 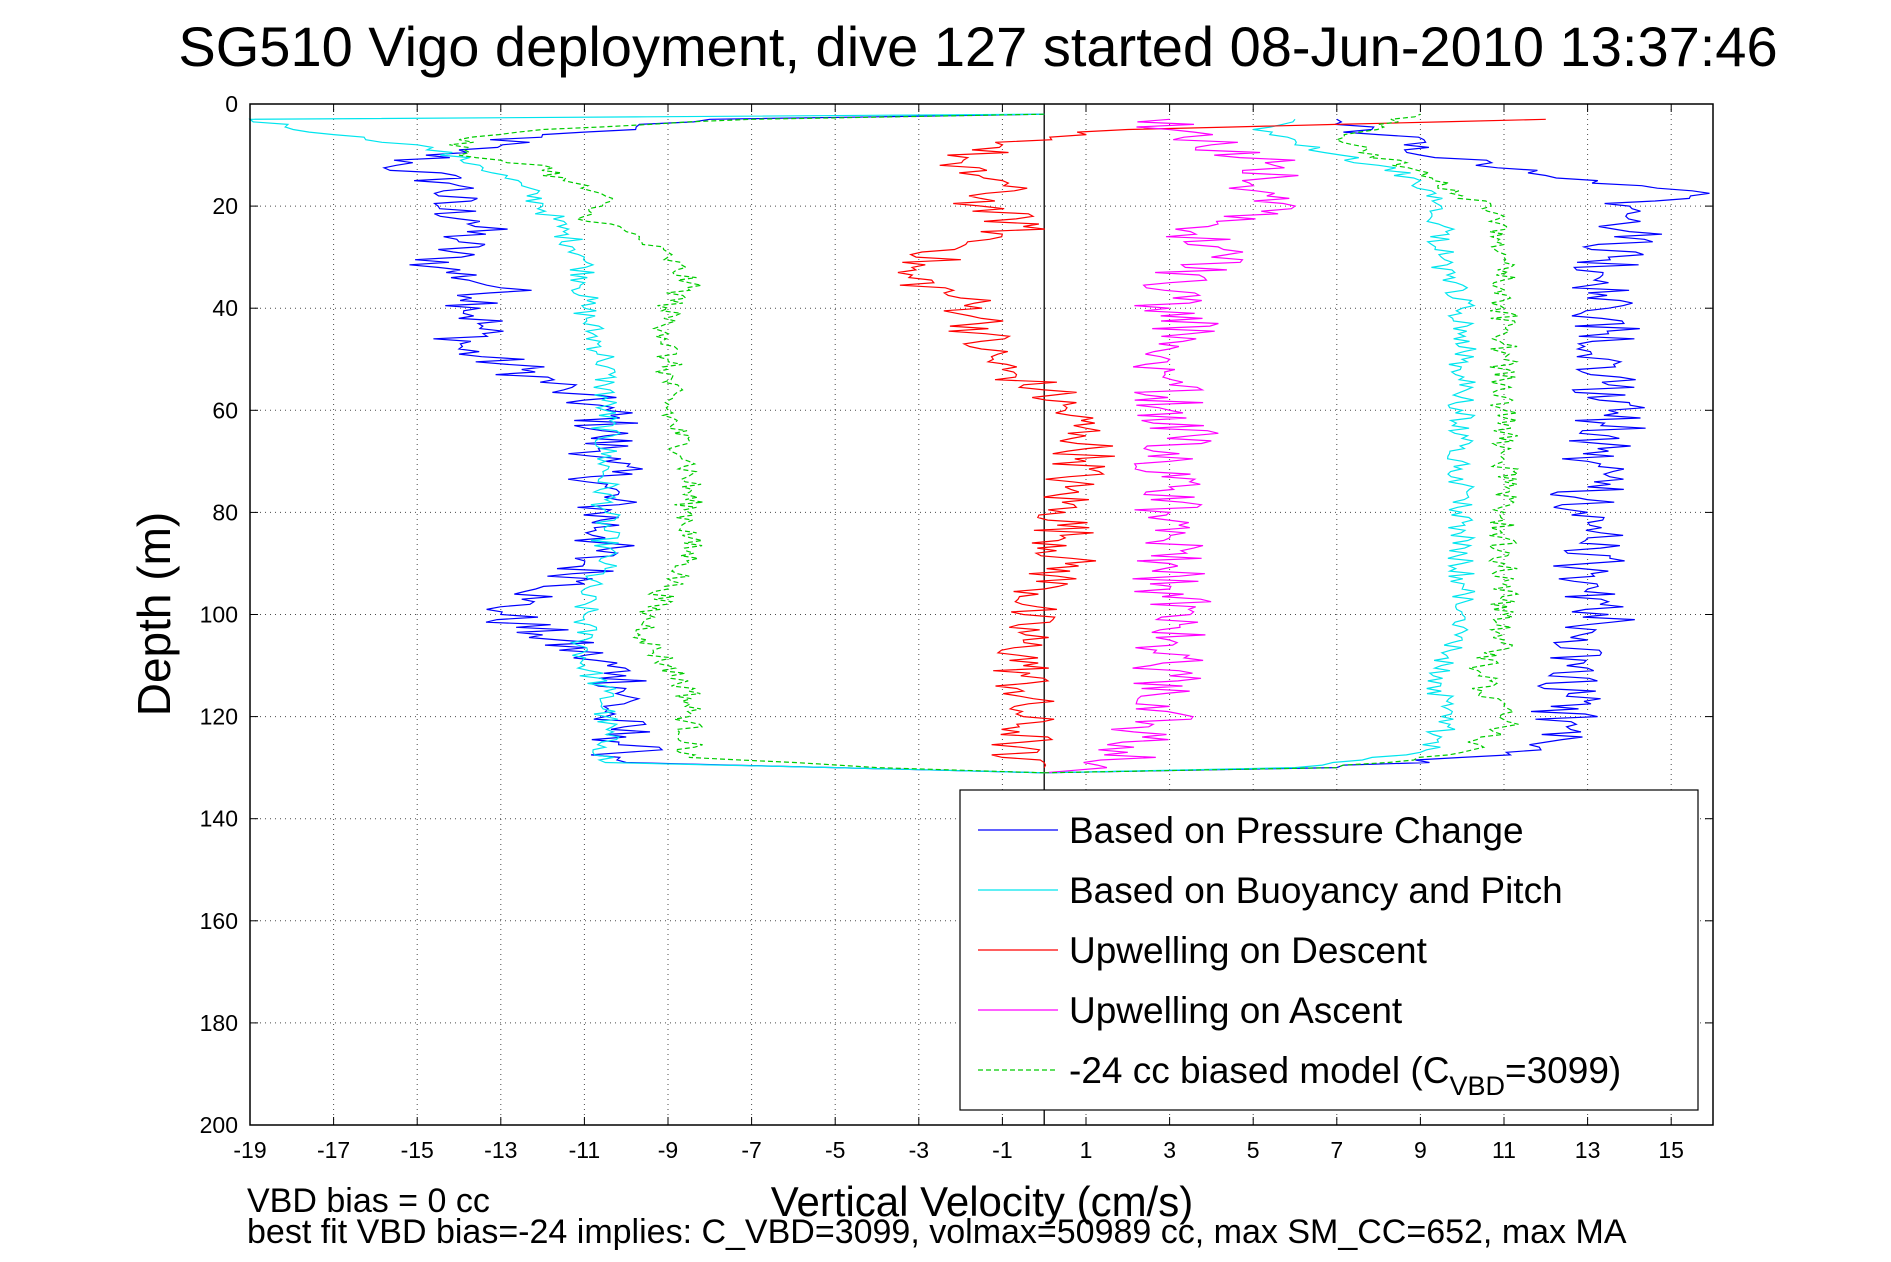 What do you see at coordinates (417, 1150) in the screenshot?
I see `x-tick-label: -15` at bounding box center [417, 1150].